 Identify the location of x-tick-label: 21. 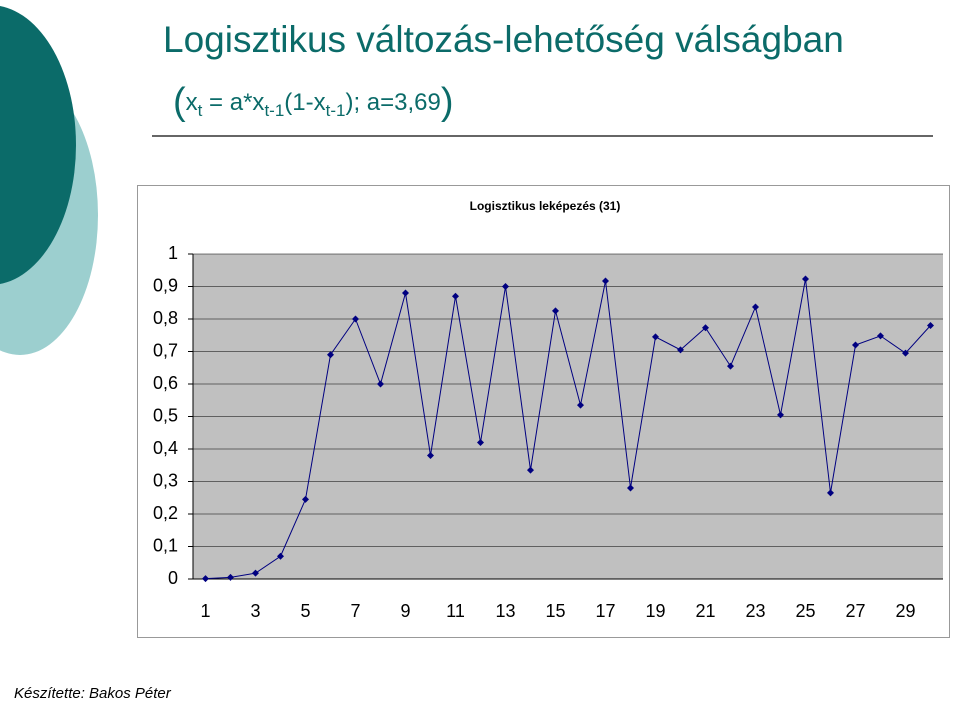
(705, 611).